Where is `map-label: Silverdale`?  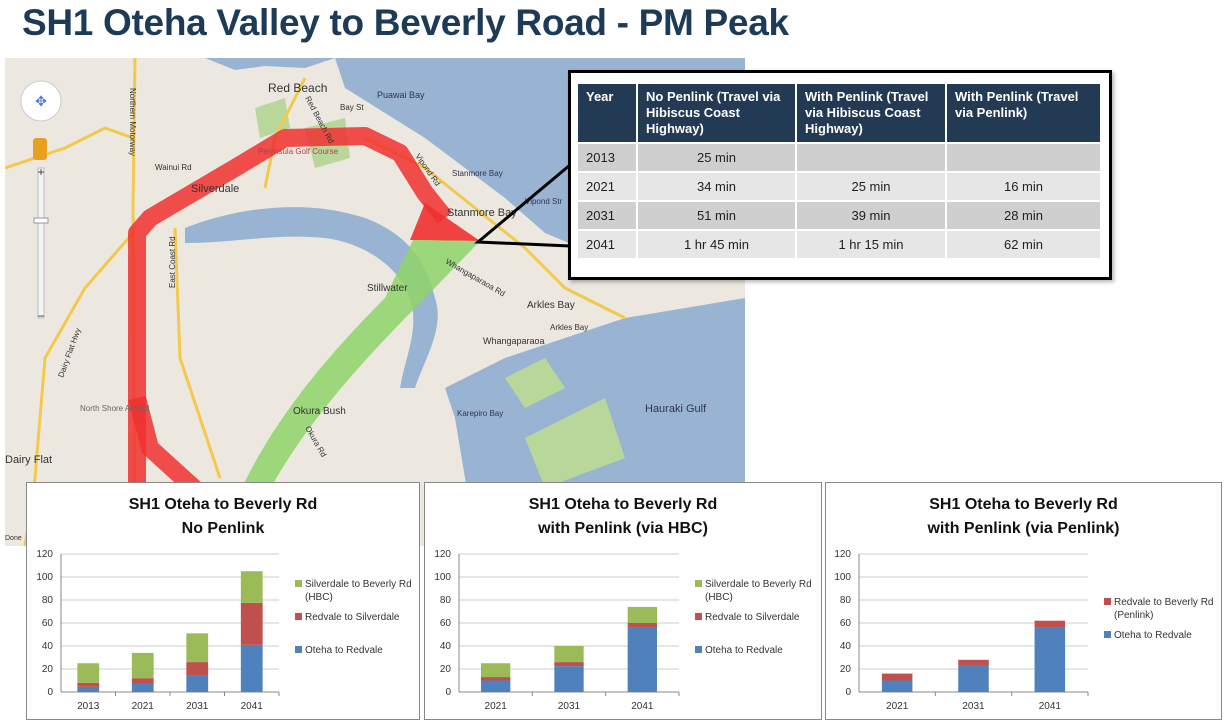 map-label: Silverdale is located at coordinates (215, 189).